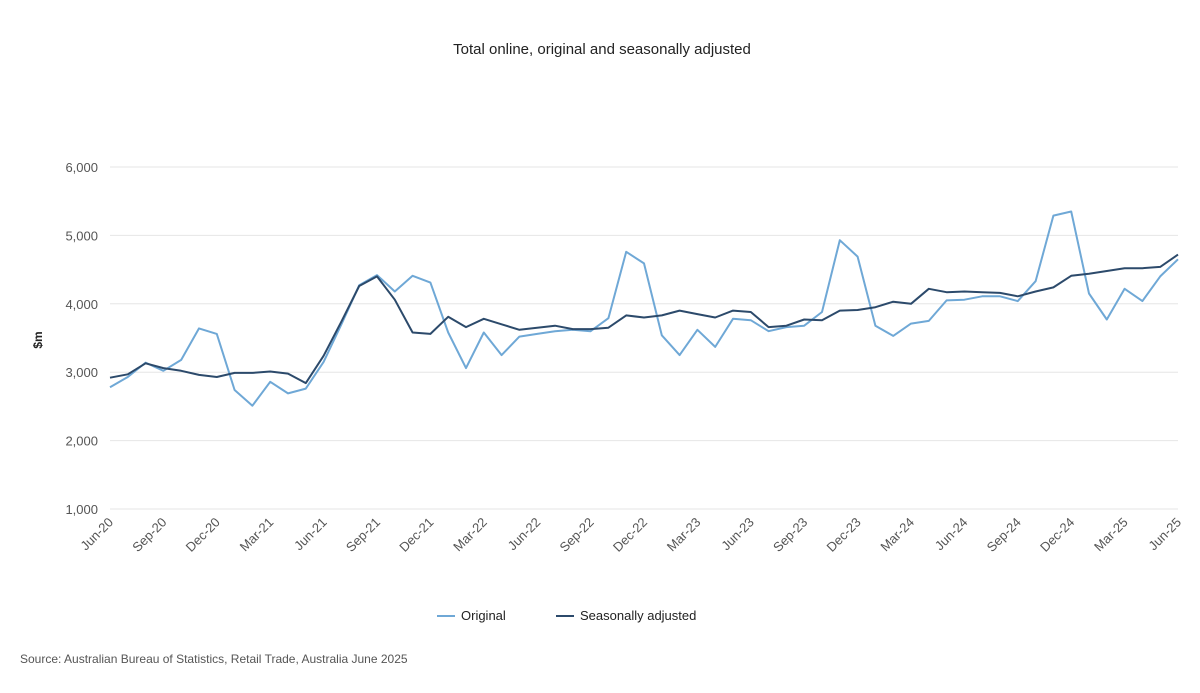  I want to click on x-tick-label: Sep-23, so click(790, 535).